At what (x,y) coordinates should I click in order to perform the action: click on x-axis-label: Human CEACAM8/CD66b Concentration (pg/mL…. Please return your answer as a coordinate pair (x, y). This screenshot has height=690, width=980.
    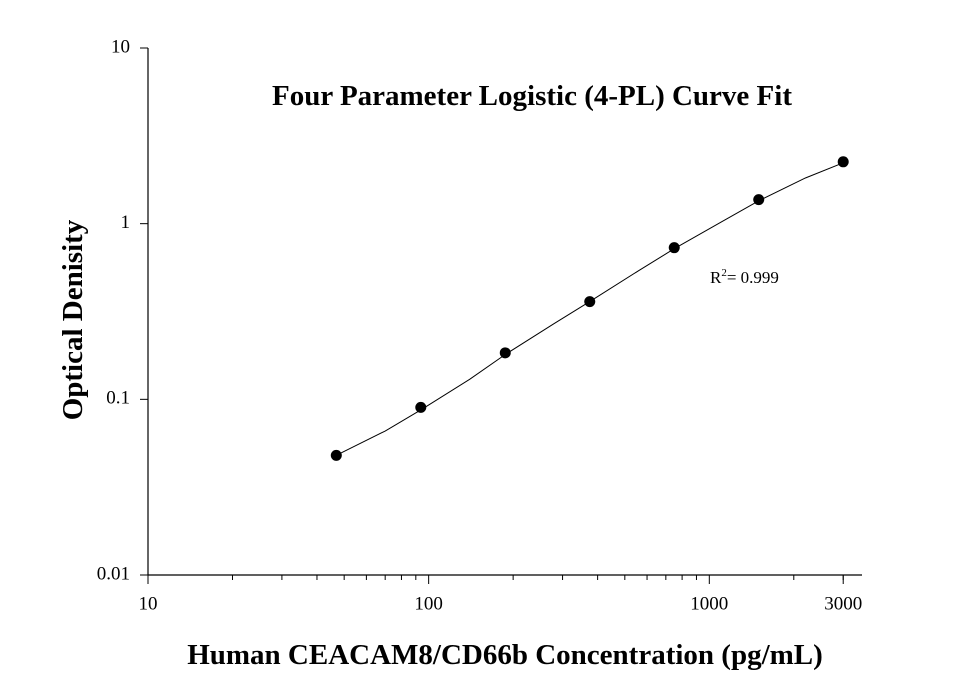
    Looking at the image, I should click on (505, 655).